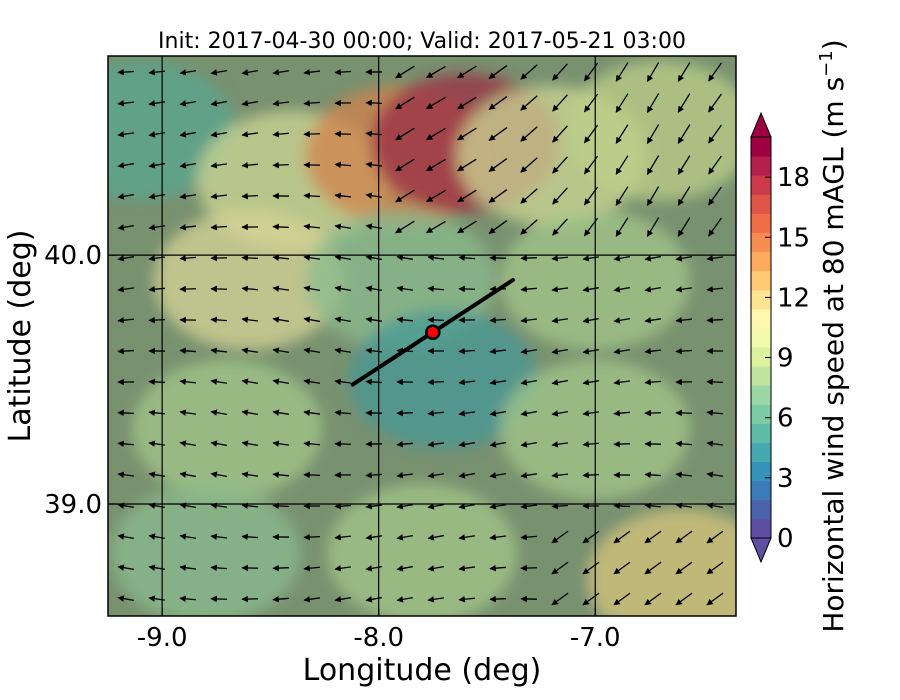 This screenshot has height=700, width=900. Describe the element at coordinates (73, 256) in the screenshot. I see `y-tick-label: 40.0` at that location.